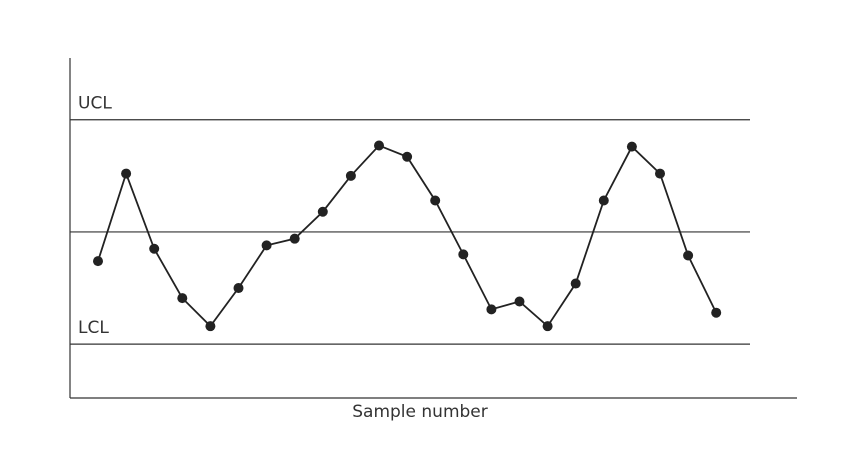 The image size is (868, 449). I want to click on x-axis-label: Sample number, so click(420, 412).